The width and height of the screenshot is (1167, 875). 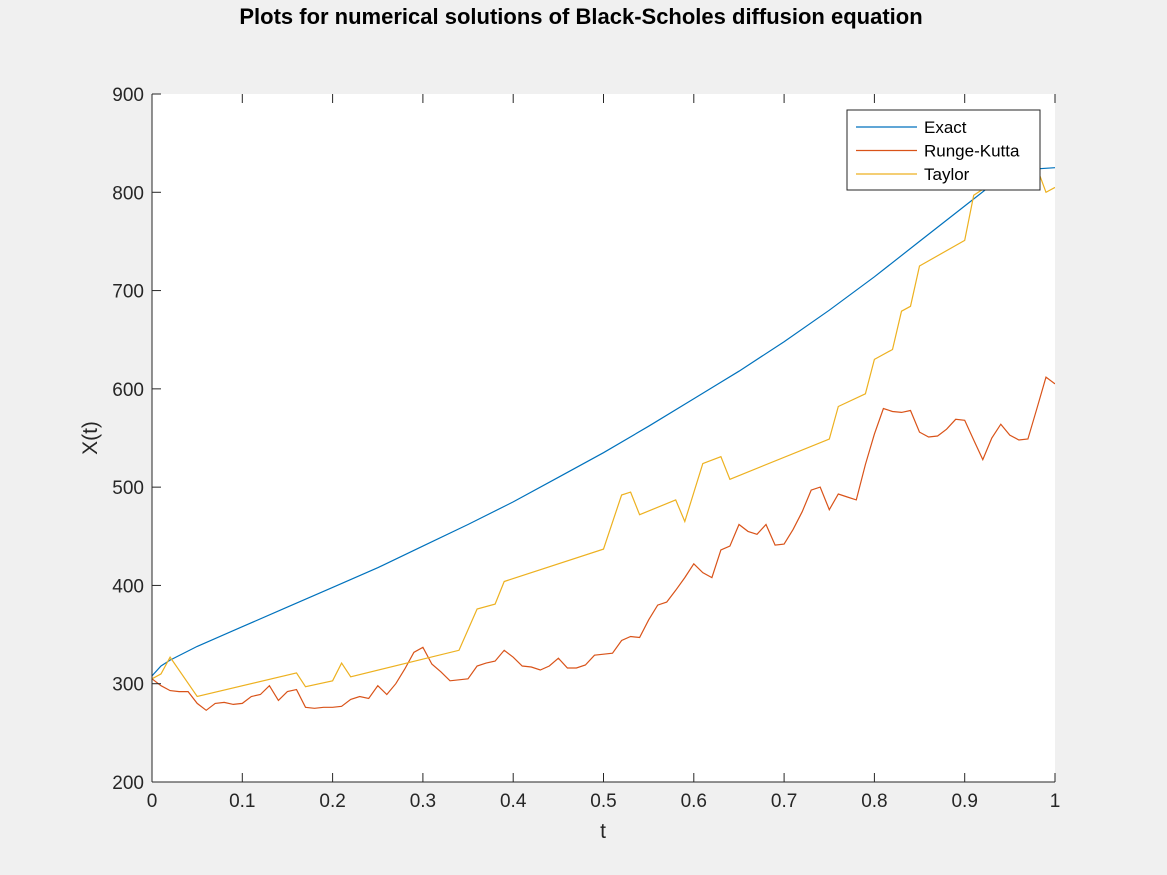 I want to click on y-tick-label: 700, so click(x=128, y=292).